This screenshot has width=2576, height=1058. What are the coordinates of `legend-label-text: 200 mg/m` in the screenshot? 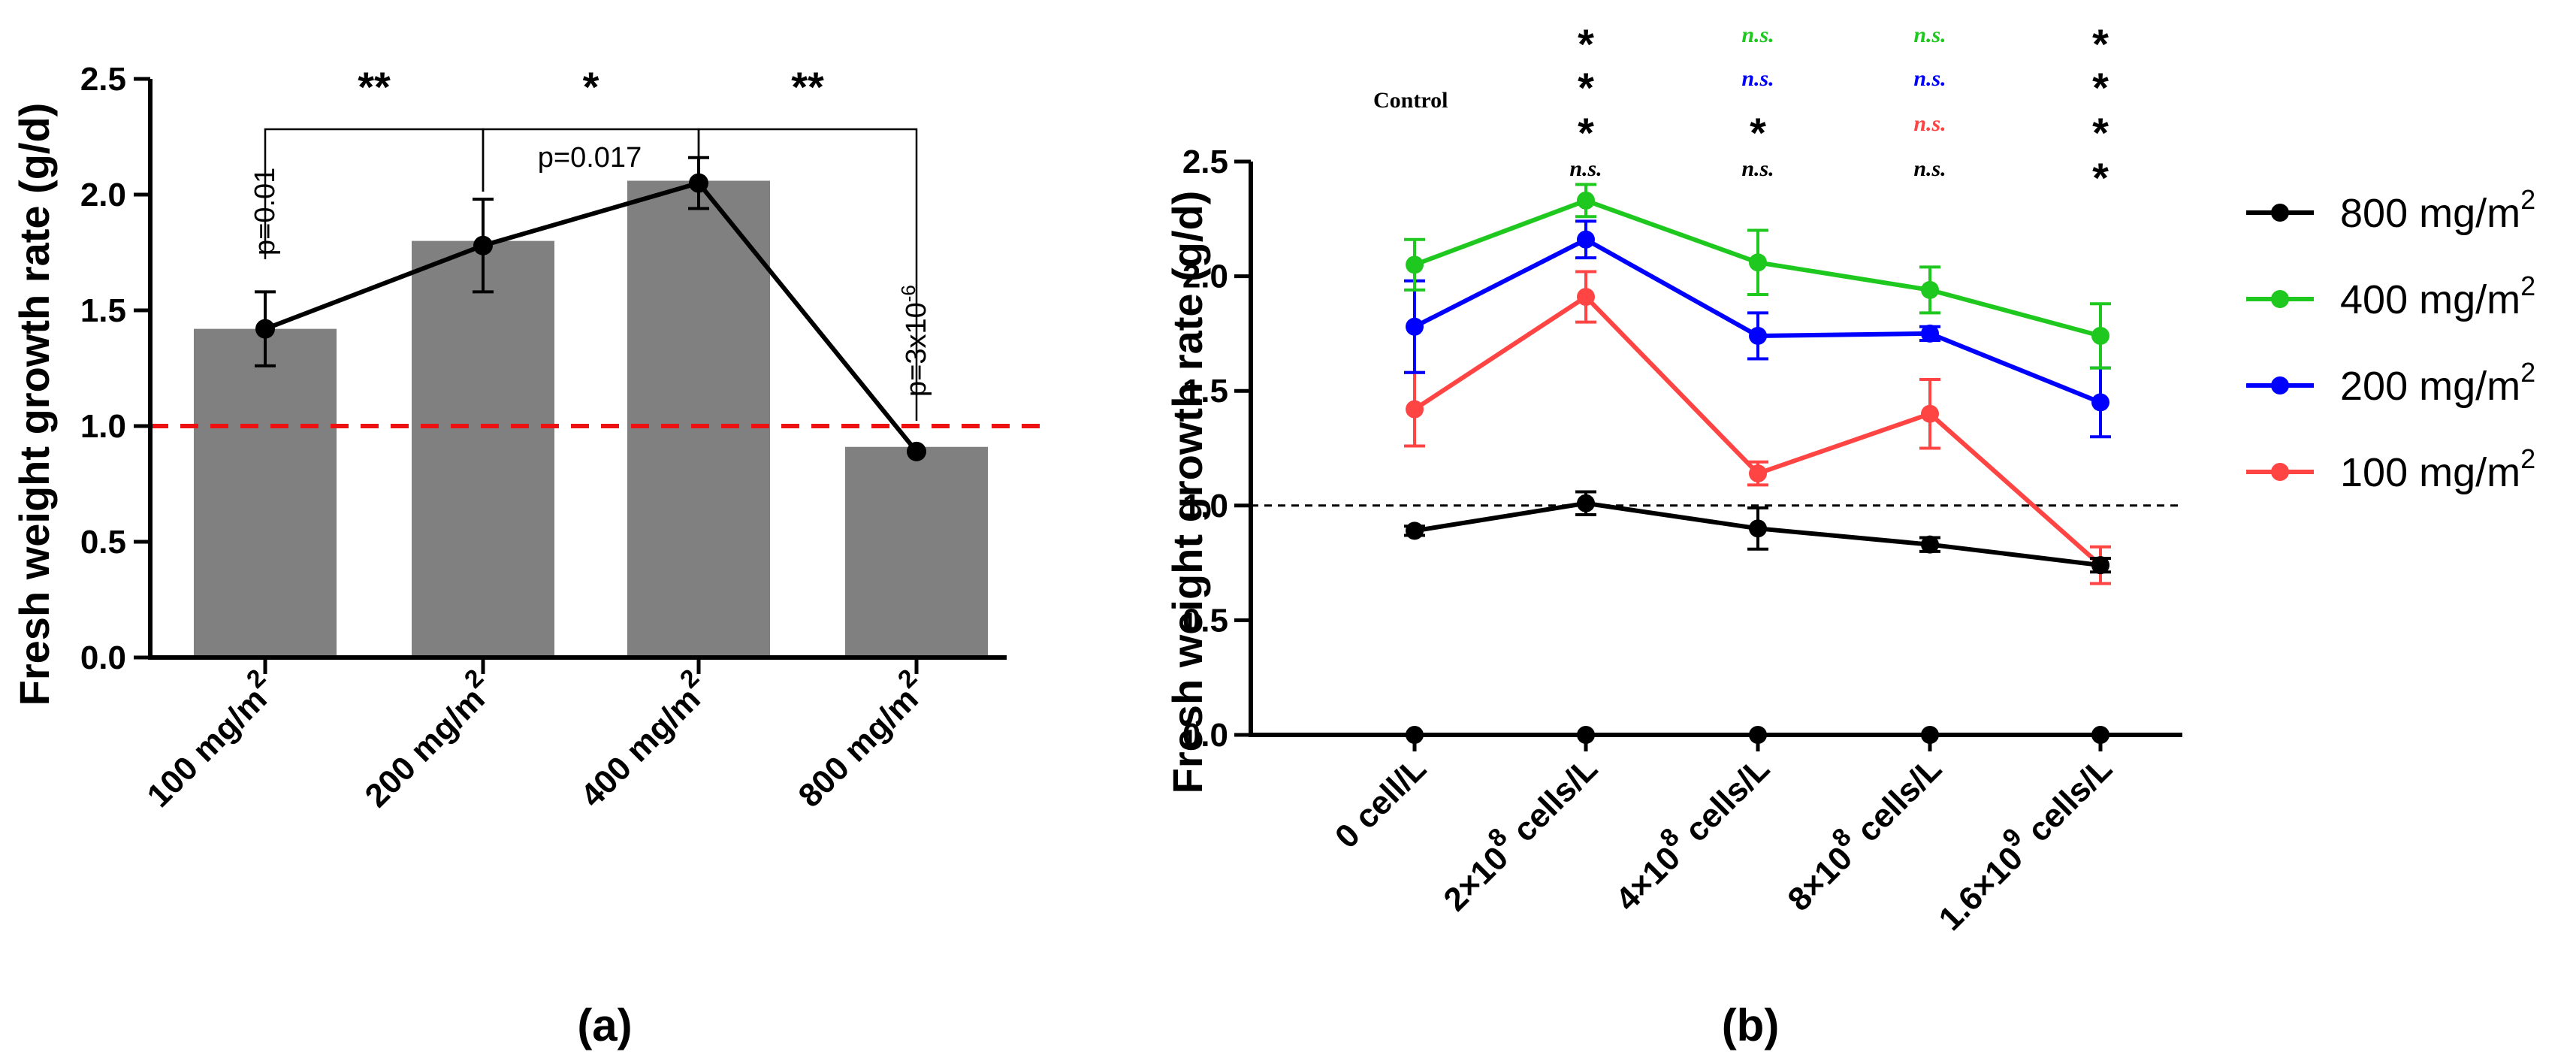 It's located at (2430, 387).